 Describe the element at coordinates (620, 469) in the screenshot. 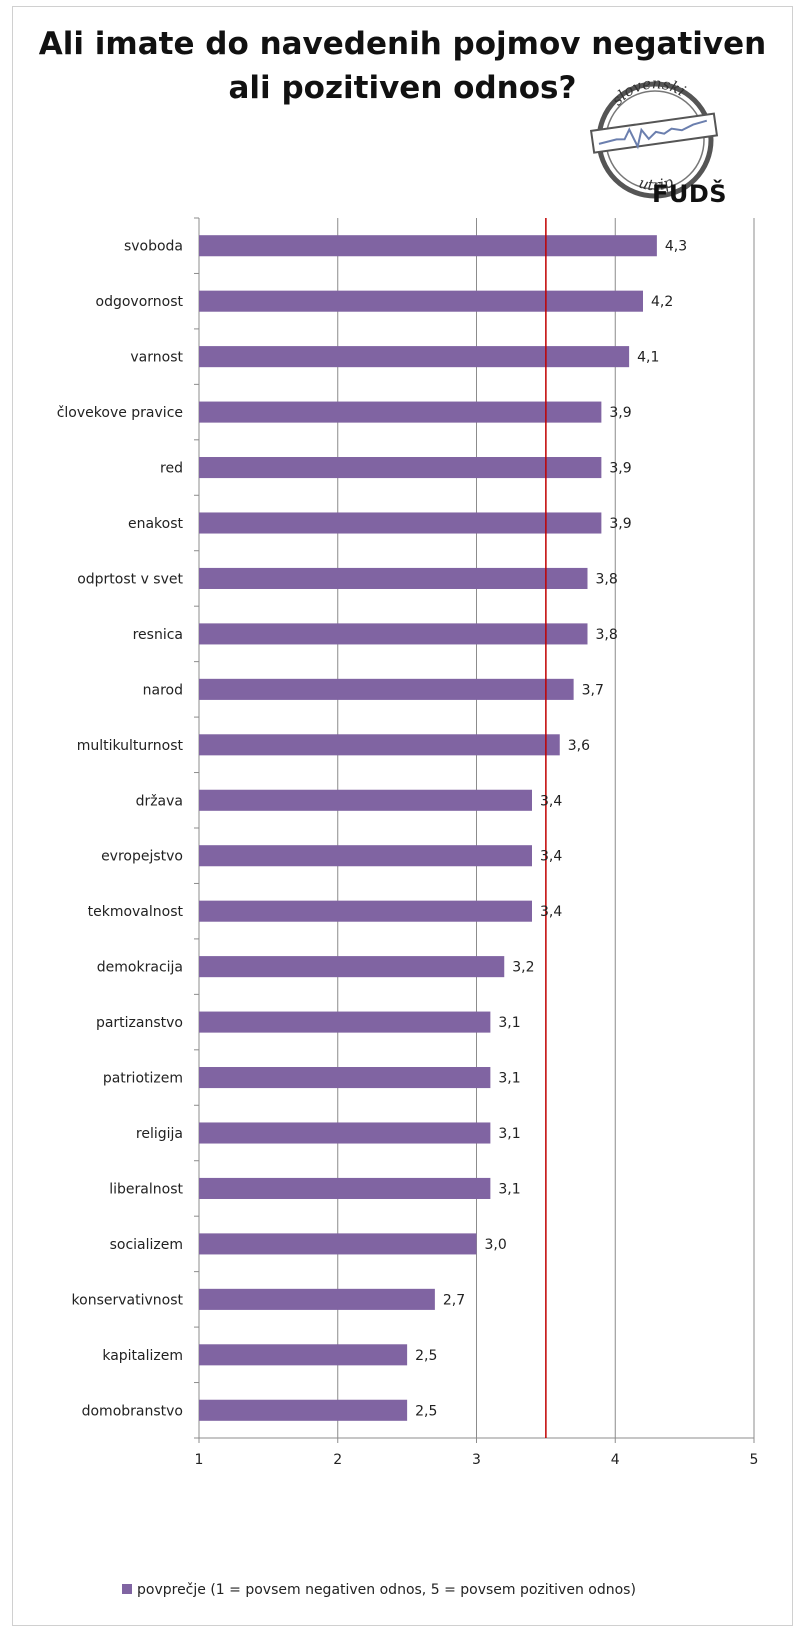

I see `value-label-4: 3,9` at that location.